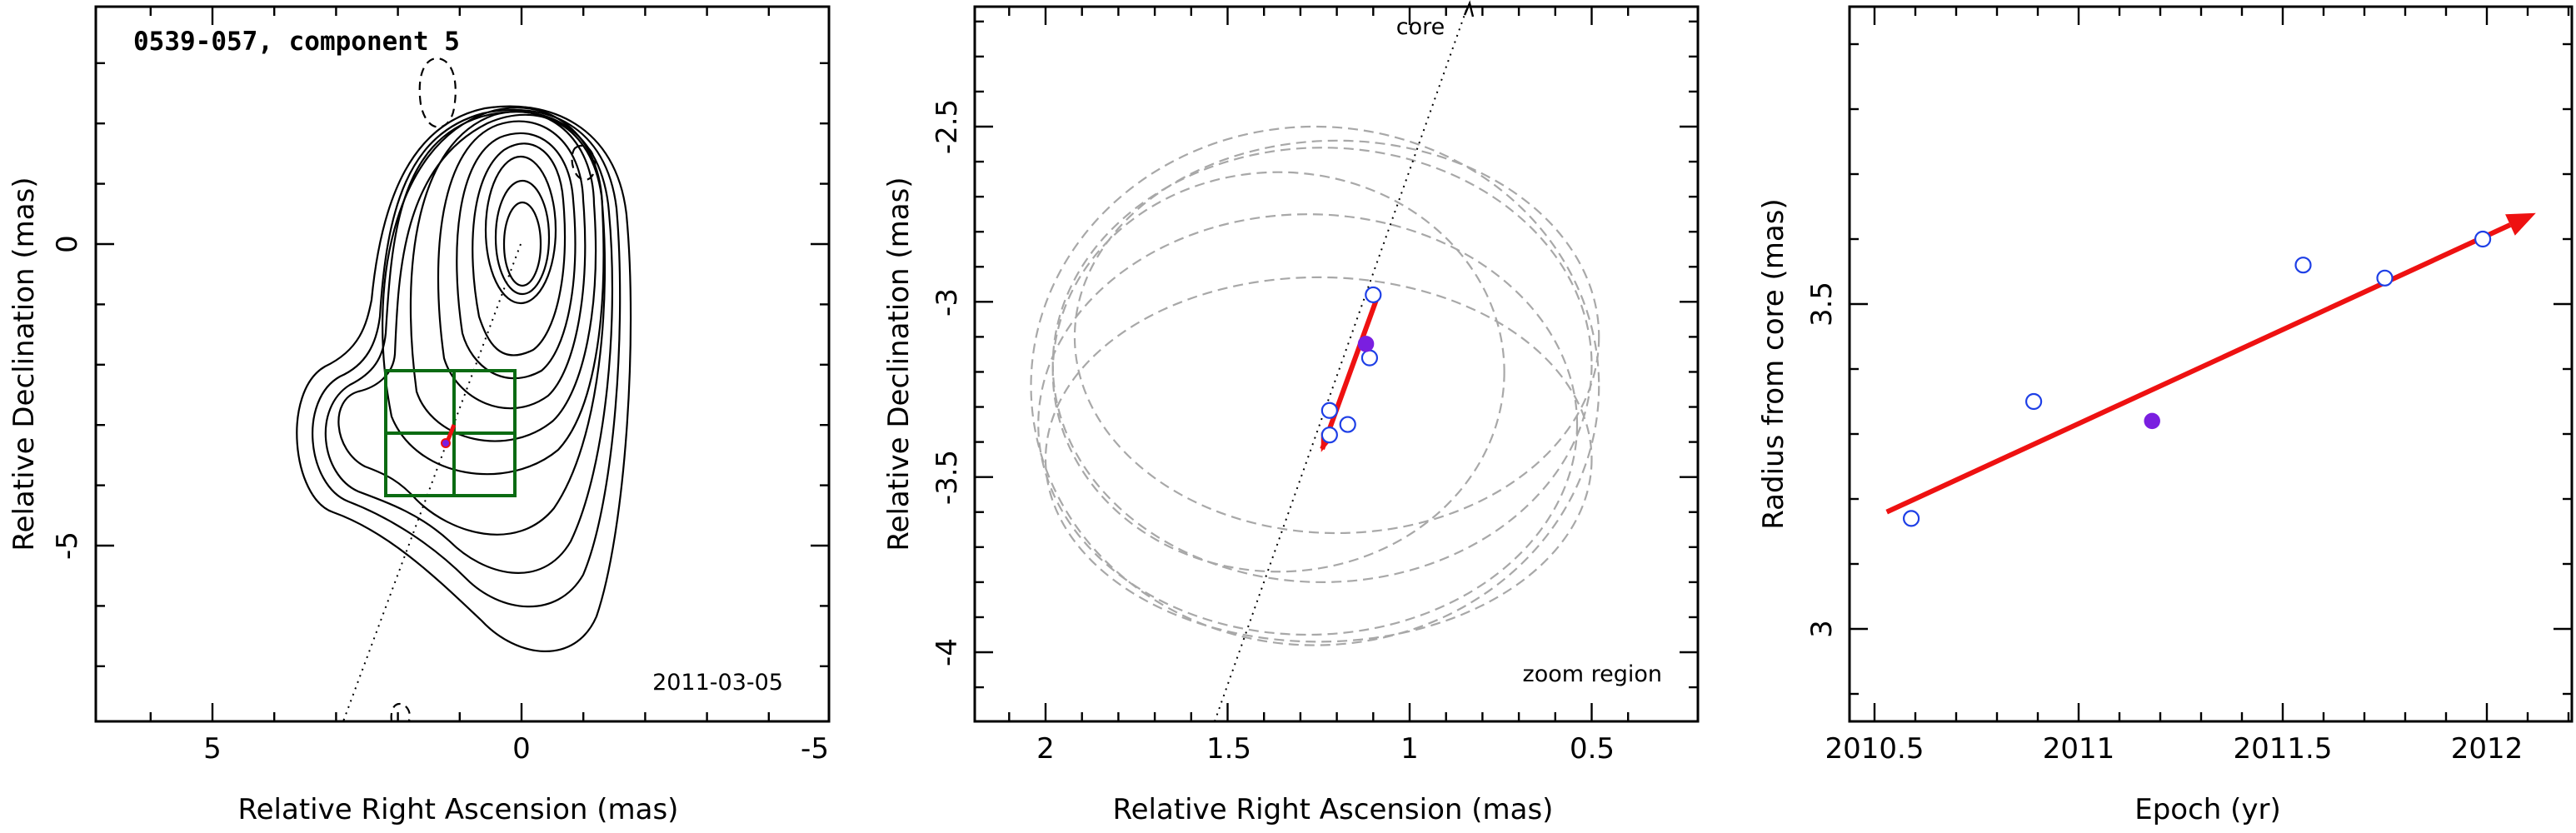 The width and height of the screenshot is (2576, 833). Describe the element at coordinates (1469, 8) in the screenshot. I see `core-direction-arrowhead` at that location.